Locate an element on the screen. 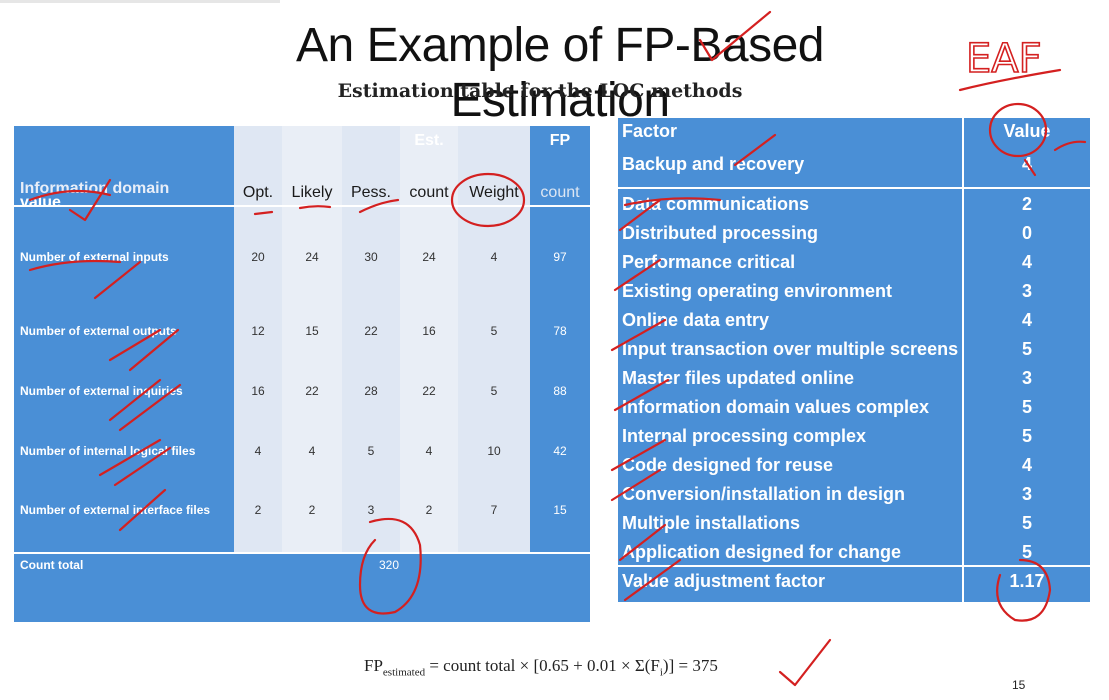 The image size is (1109, 700). factor-label: Information domain values complex is located at coordinates (776, 407).